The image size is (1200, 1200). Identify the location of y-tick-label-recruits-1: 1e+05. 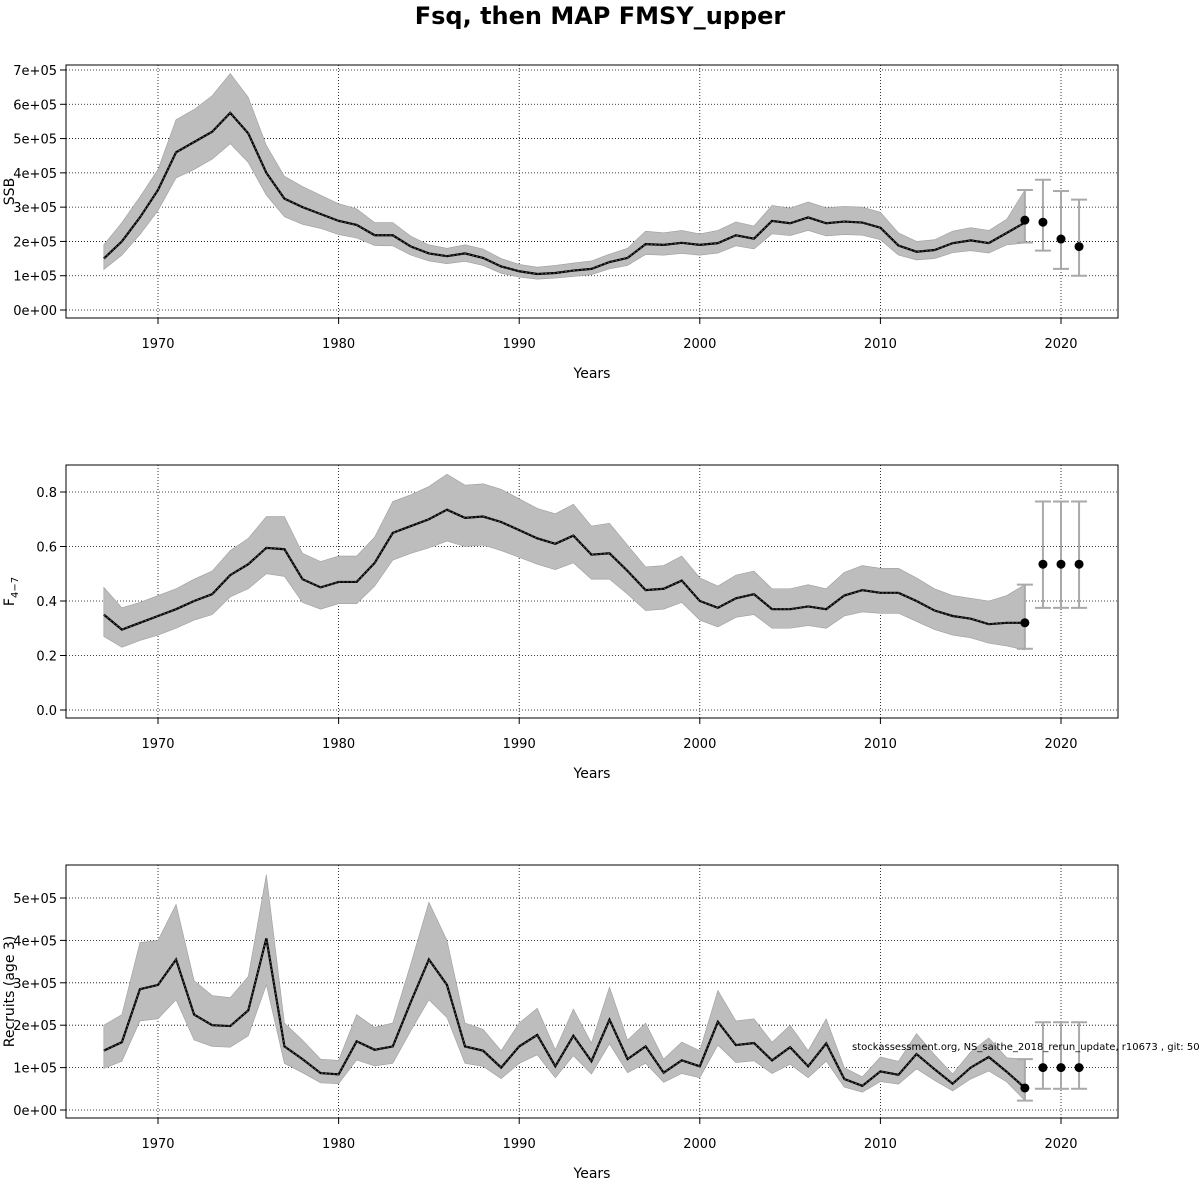
(35, 1069).